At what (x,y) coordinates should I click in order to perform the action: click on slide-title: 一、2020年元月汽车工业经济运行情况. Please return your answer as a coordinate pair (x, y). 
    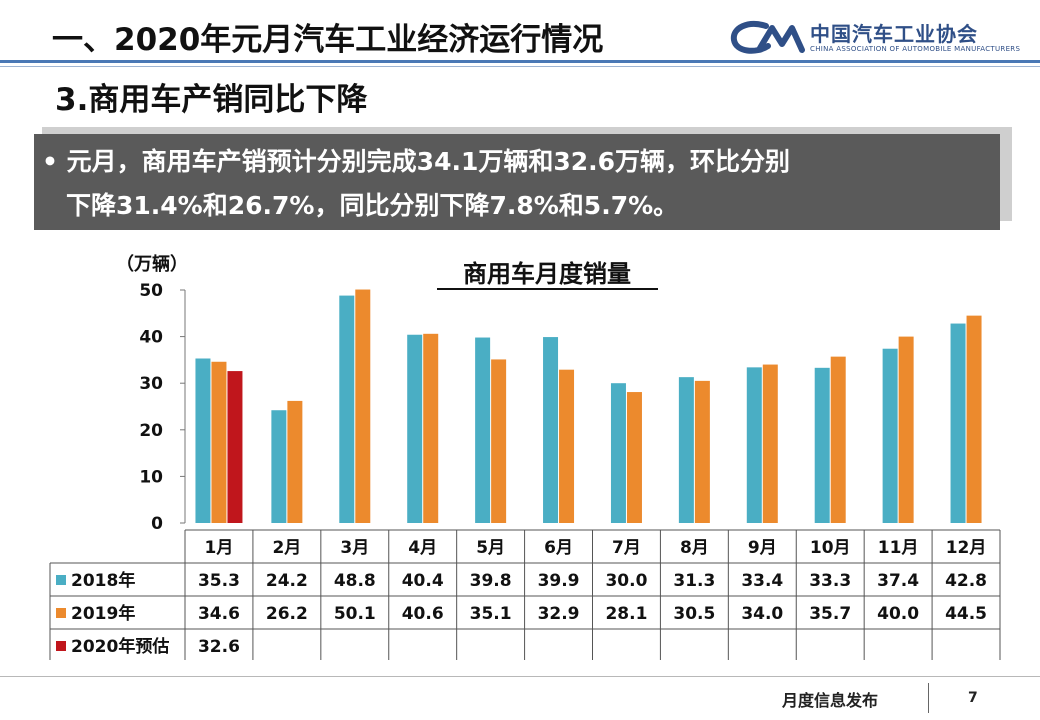
    Looking at the image, I should click on (328, 40).